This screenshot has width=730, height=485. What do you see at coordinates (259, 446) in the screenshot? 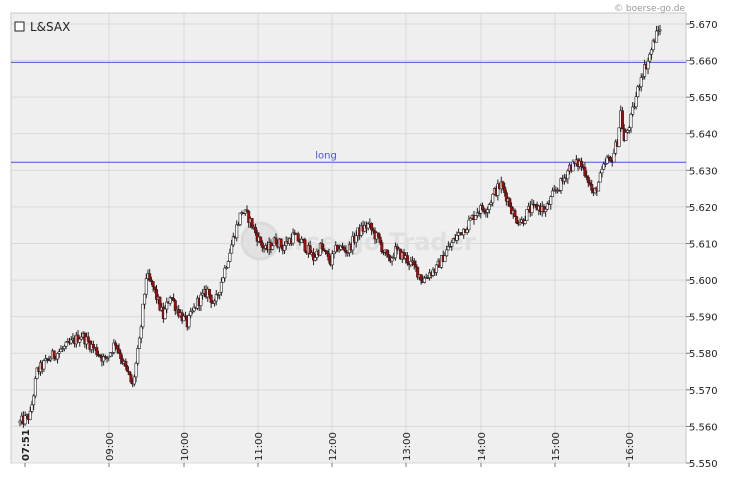
I see `x-tick-label: 11:00` at bounding box center [259, 446].